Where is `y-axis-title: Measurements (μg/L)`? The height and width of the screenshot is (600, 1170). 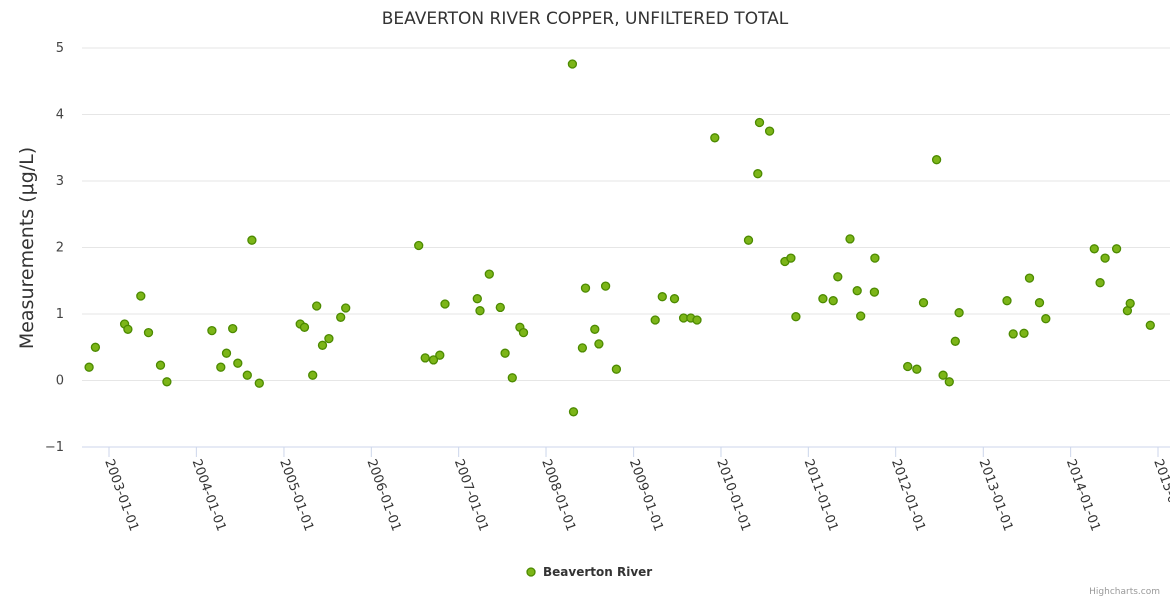 y-axis-title: Measurements (μg/L) is located at coordinates (27, 248).